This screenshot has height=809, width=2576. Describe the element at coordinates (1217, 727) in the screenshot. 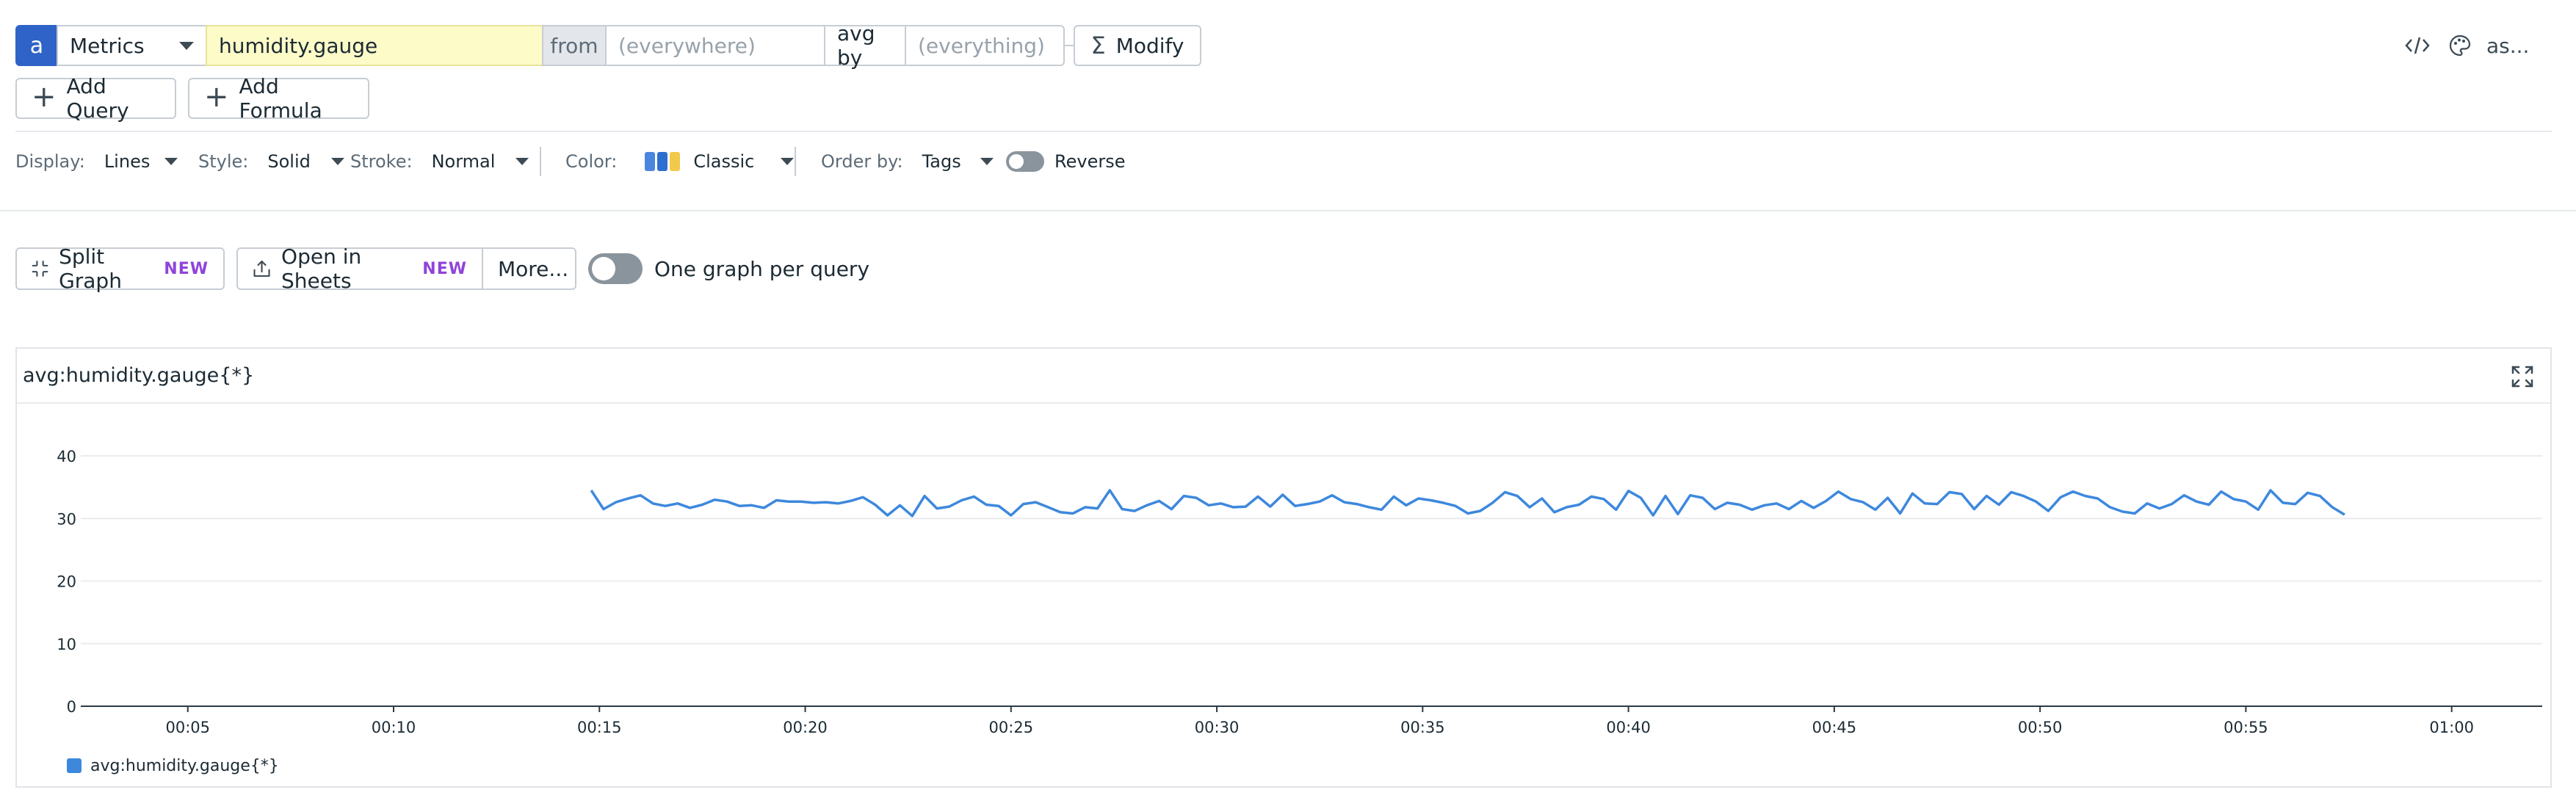

I see `x-tick-label: 00:30` at that location.